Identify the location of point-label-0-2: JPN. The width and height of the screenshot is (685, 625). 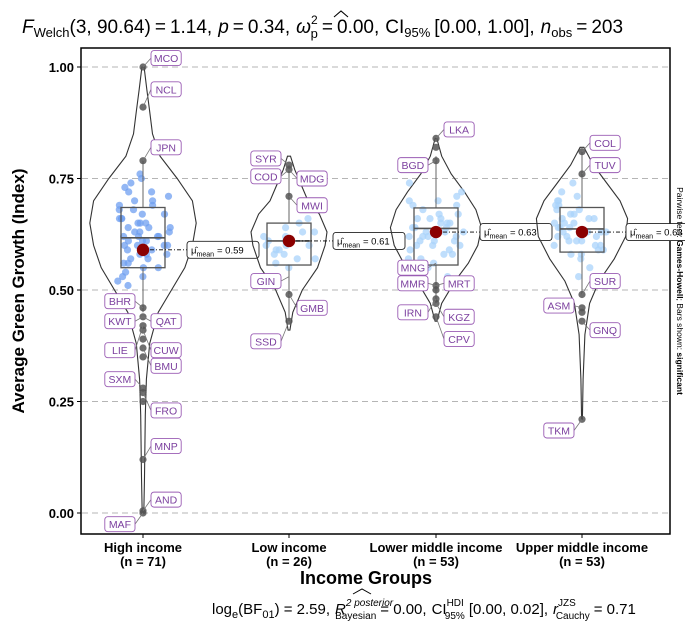
(166, 148).